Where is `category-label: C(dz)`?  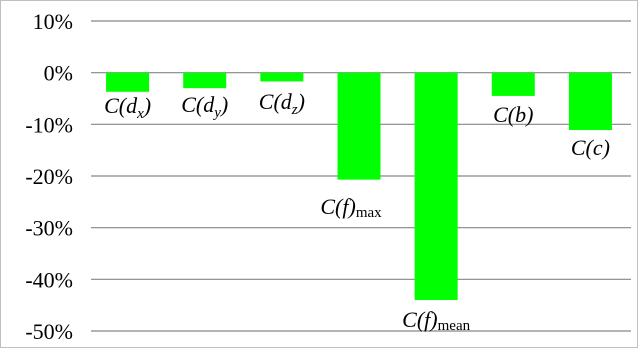 category-label: C(dz) is located at coordinates (282, 103).